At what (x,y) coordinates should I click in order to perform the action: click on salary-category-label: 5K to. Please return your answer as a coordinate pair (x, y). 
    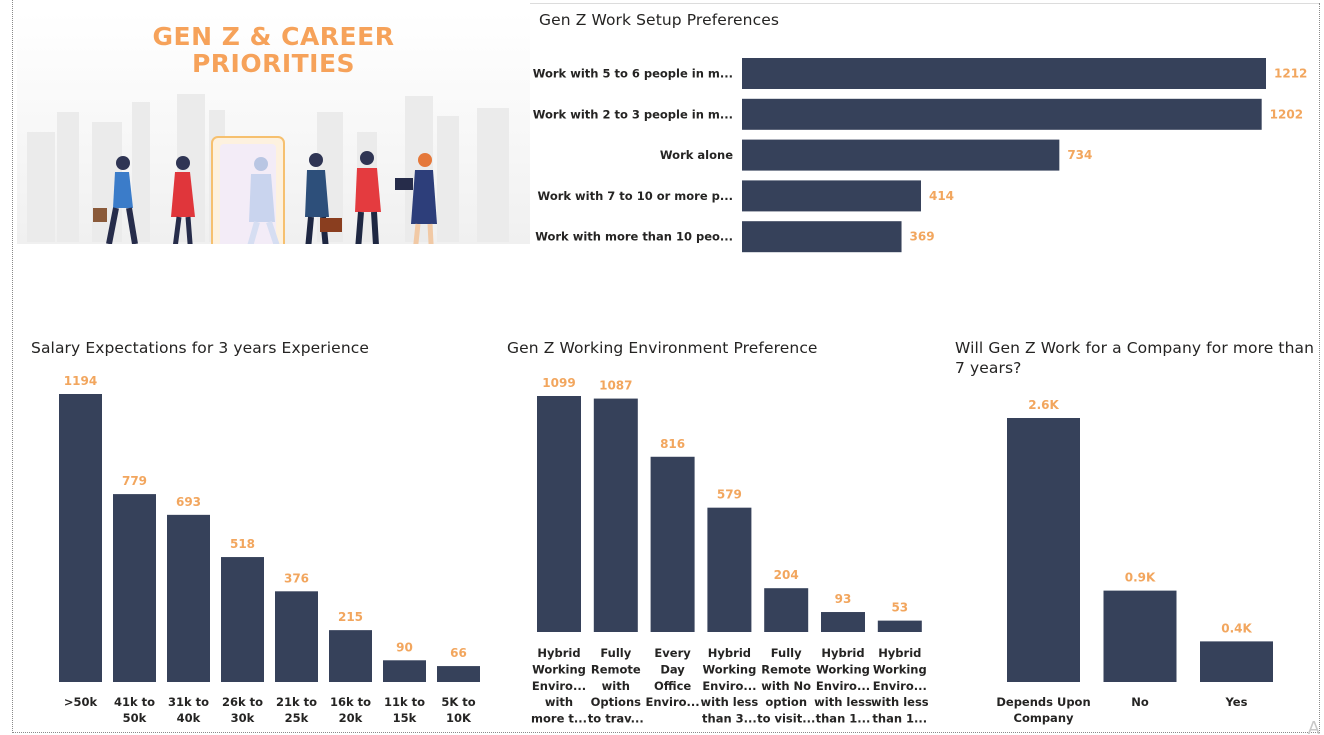
    Looking at the image, I should click on (458, 702).